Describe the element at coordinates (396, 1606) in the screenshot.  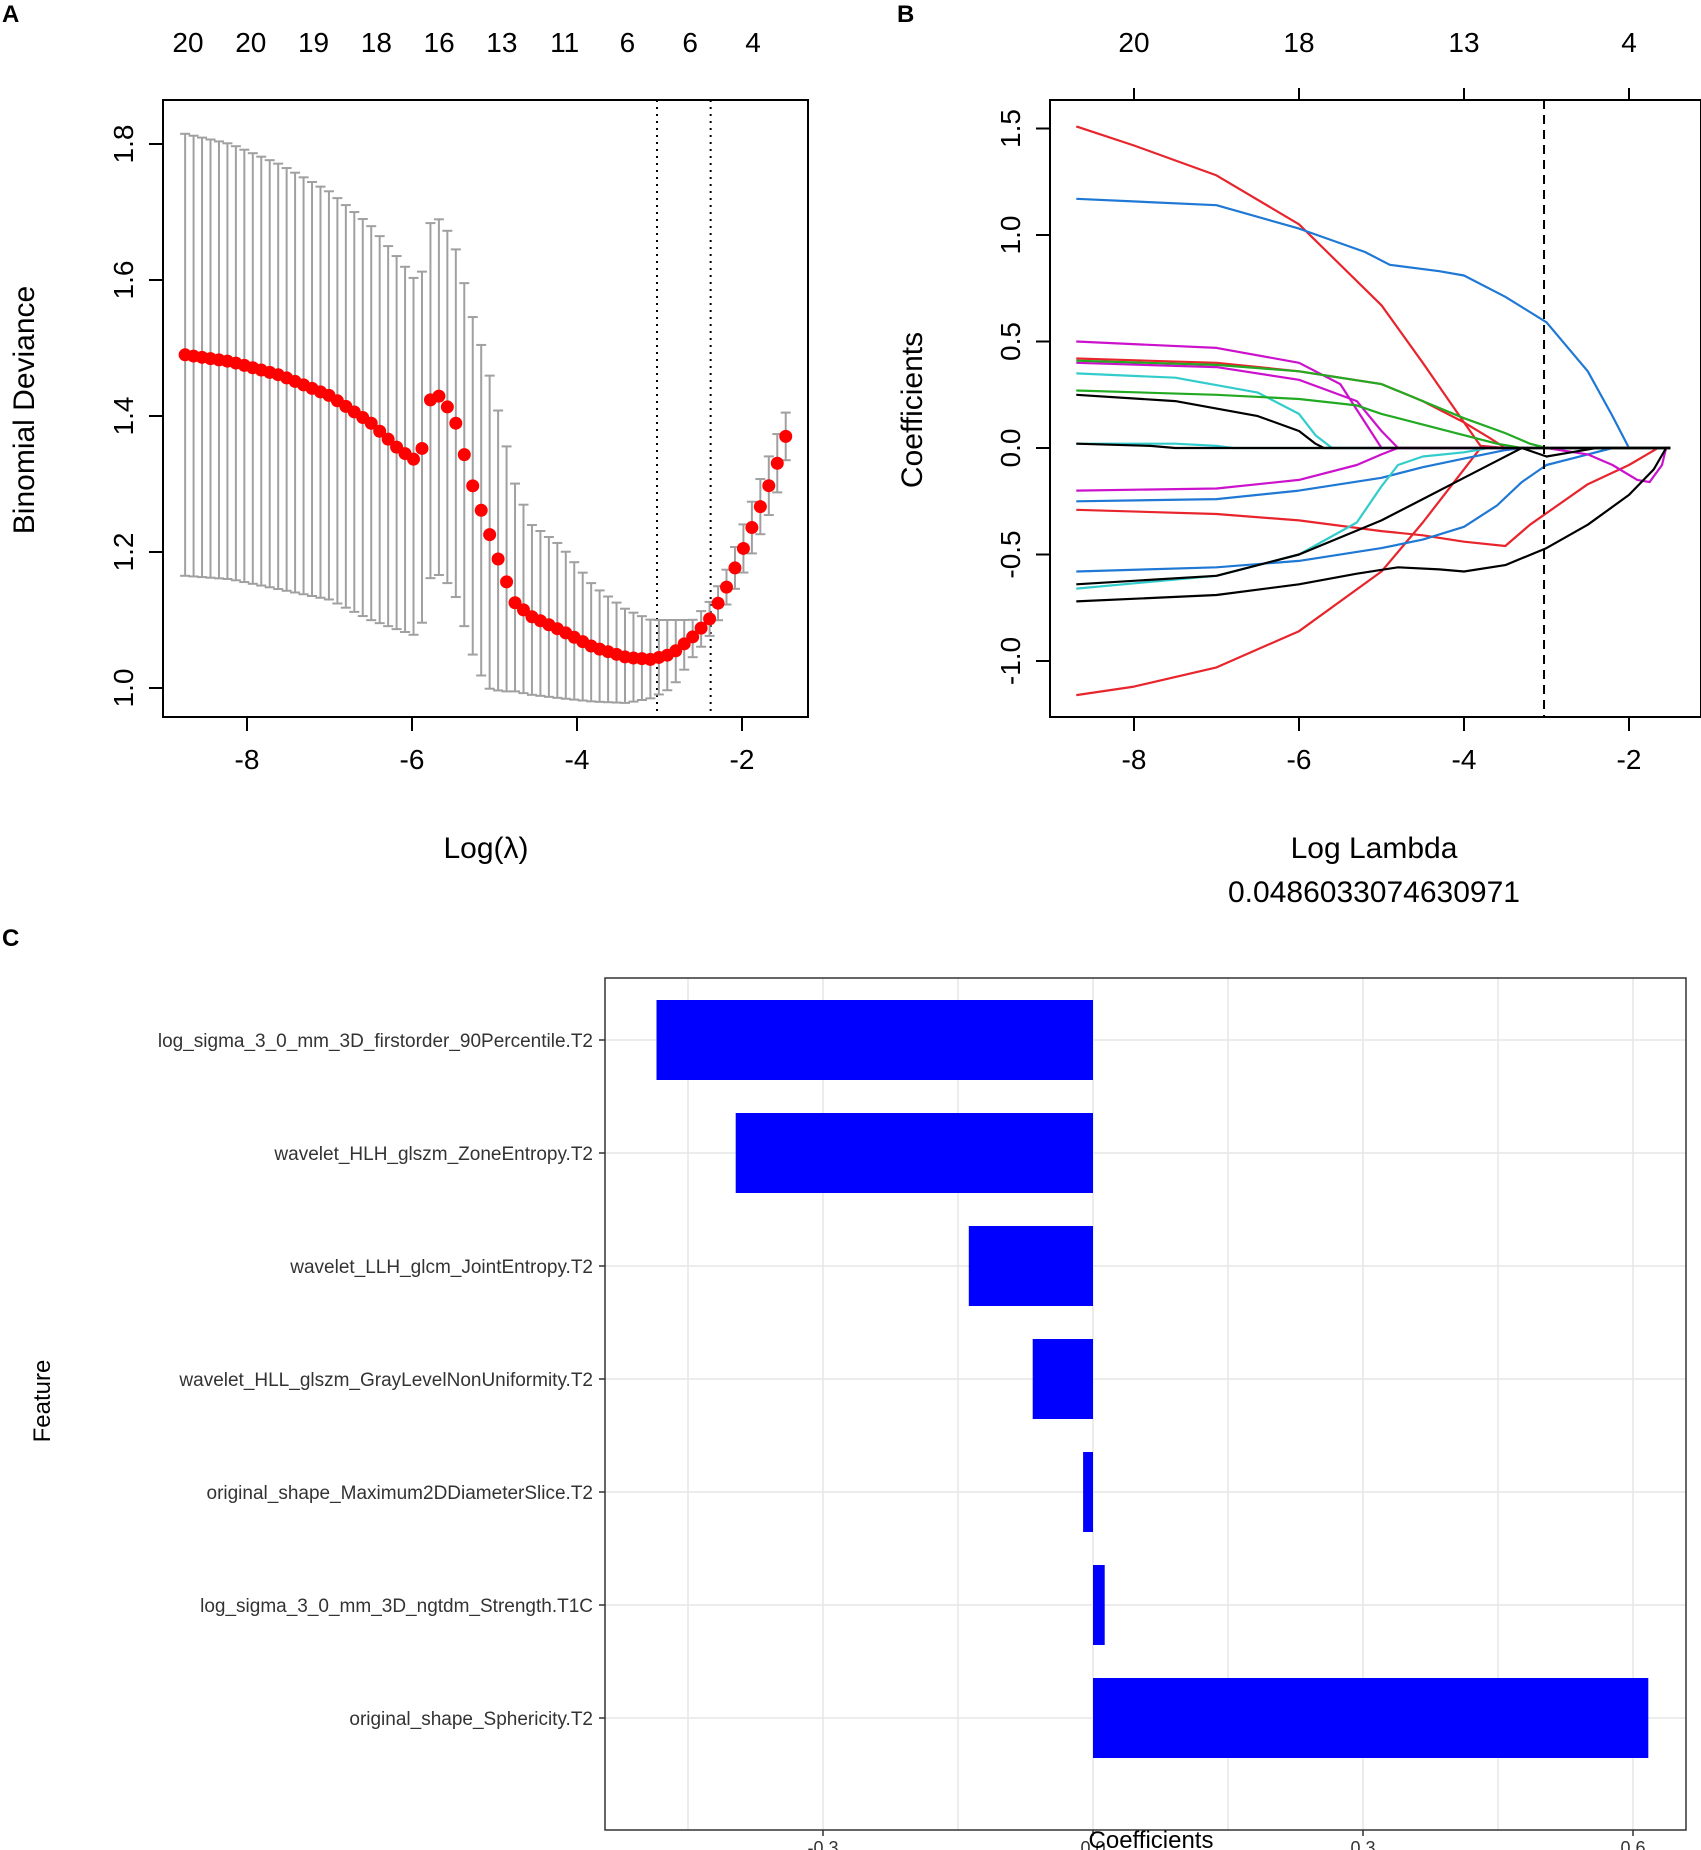
I see `feature-label: log_sigma_3_0_mm_3D_ngtdm_Strength.T1C` at that location.